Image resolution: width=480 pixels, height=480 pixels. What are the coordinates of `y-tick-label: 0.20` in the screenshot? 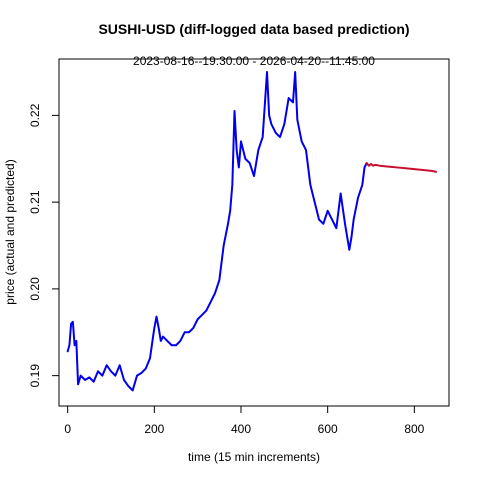 It's located at (35, 289).